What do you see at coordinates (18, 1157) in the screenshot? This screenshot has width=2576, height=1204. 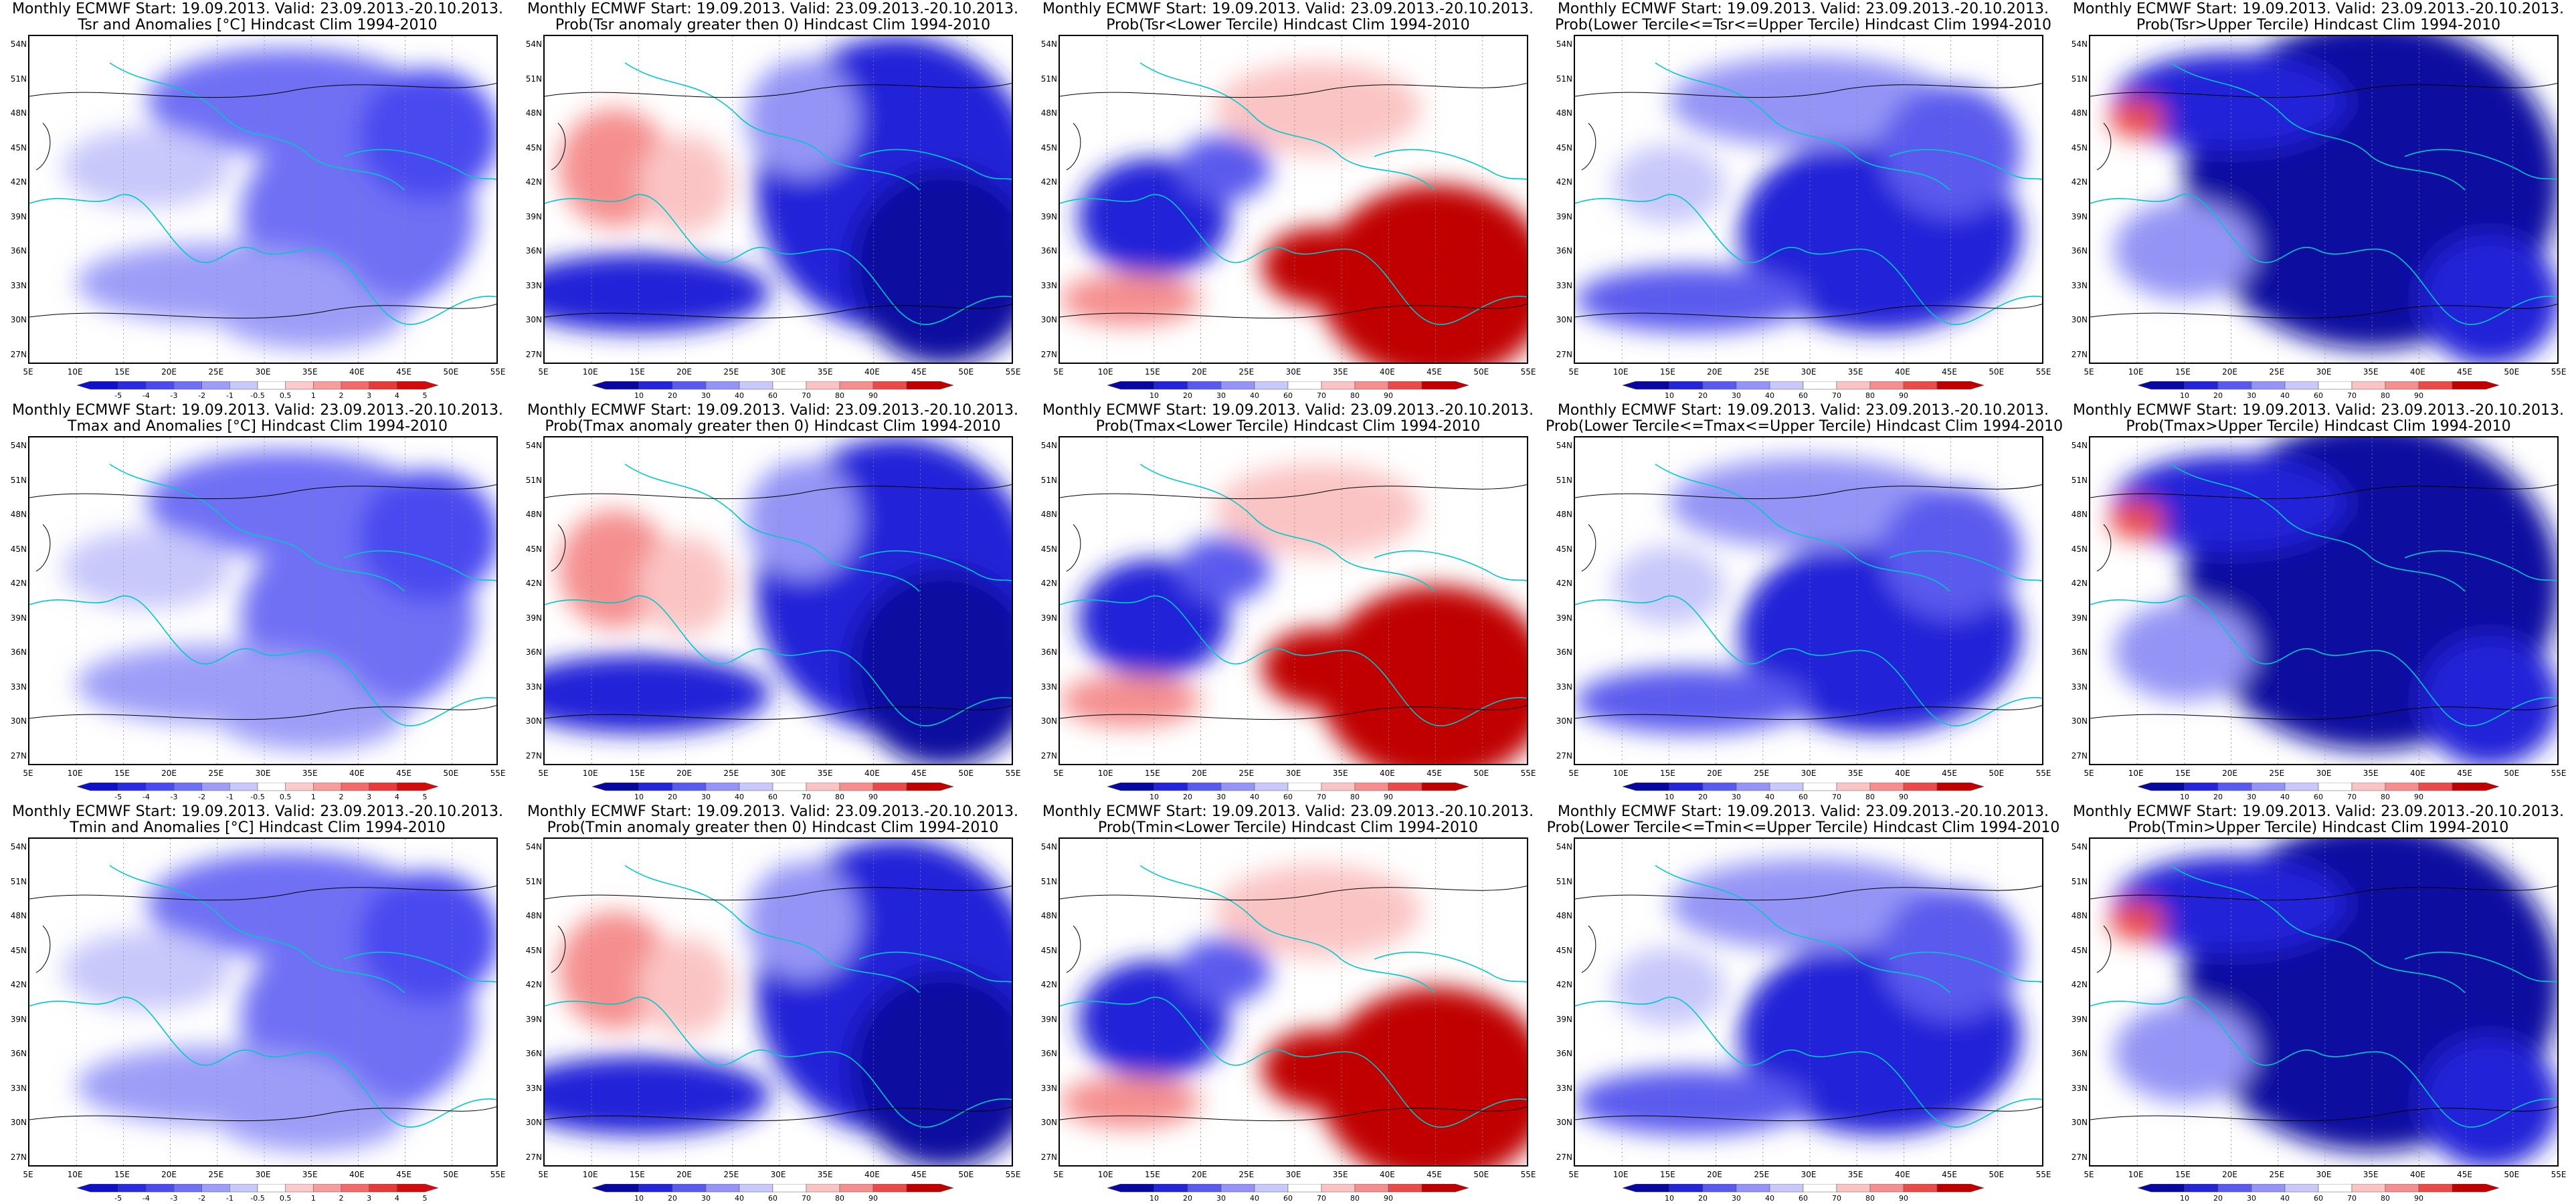 I see `lat-tick-label: 27N` at bounding box center [18, 1157].